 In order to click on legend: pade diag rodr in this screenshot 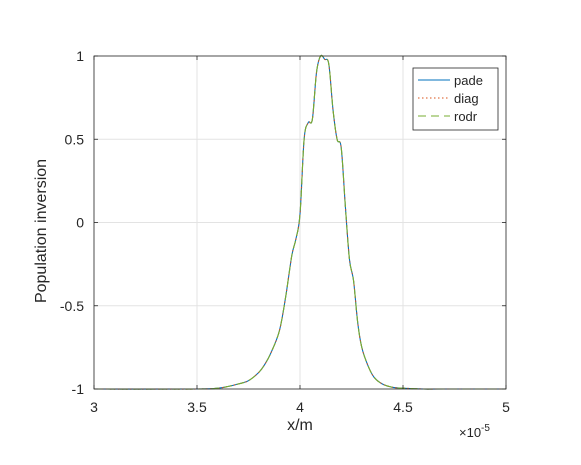, I will do `click(455, 99)`.